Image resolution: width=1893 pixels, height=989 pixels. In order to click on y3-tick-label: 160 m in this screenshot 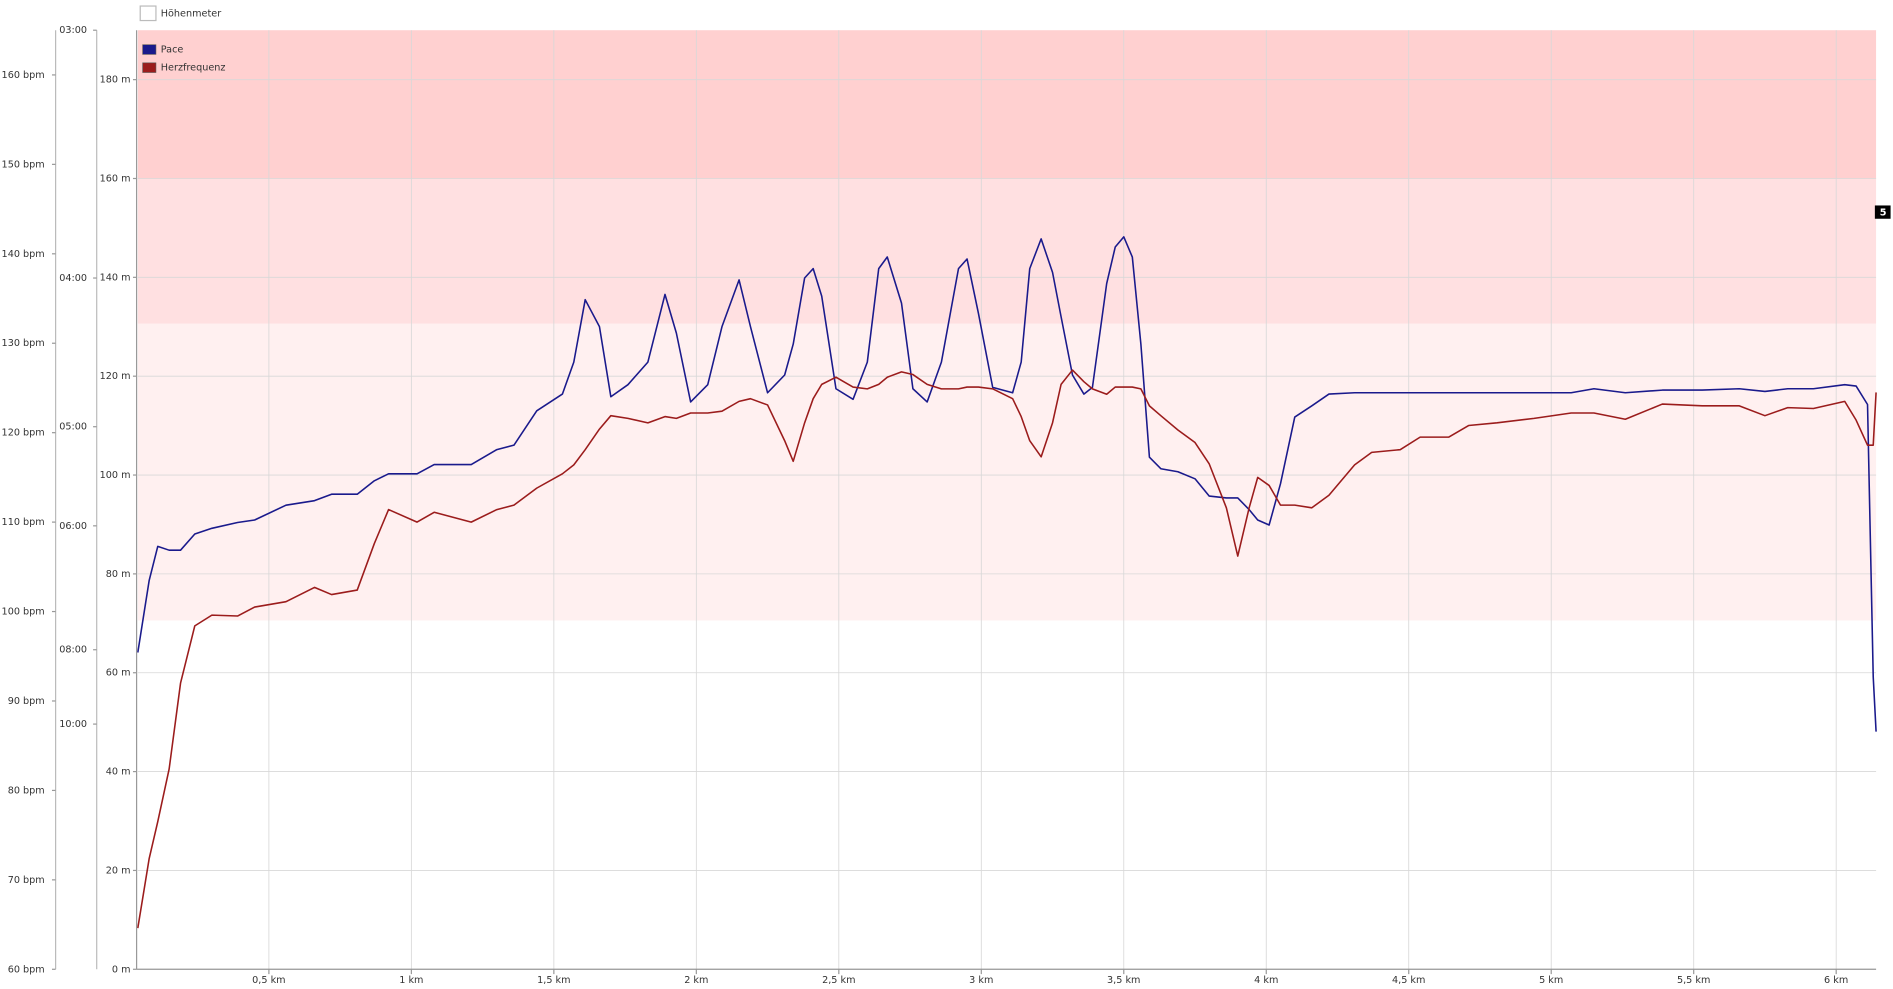, I will do `click(115, 178)`.